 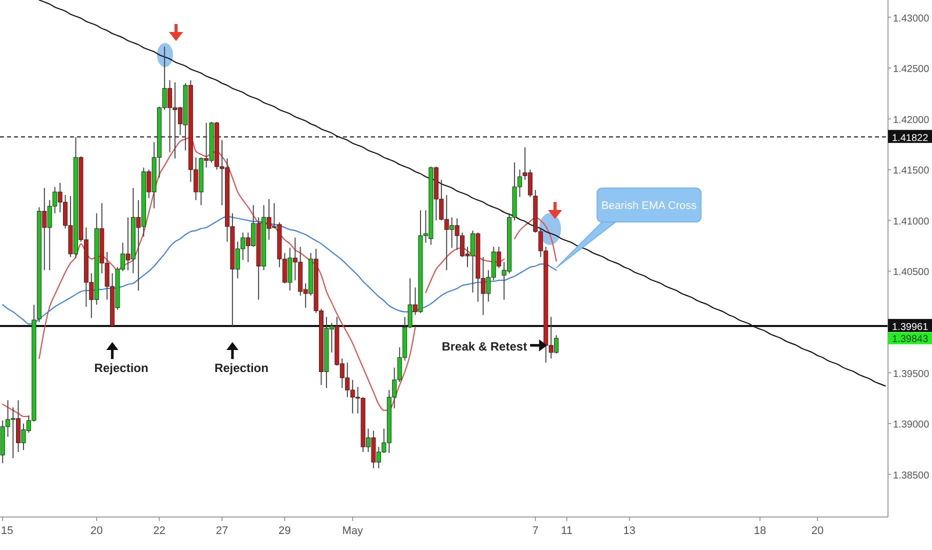 I want to click on y-tick-label: 1.41000, so click(x=911, y=222).